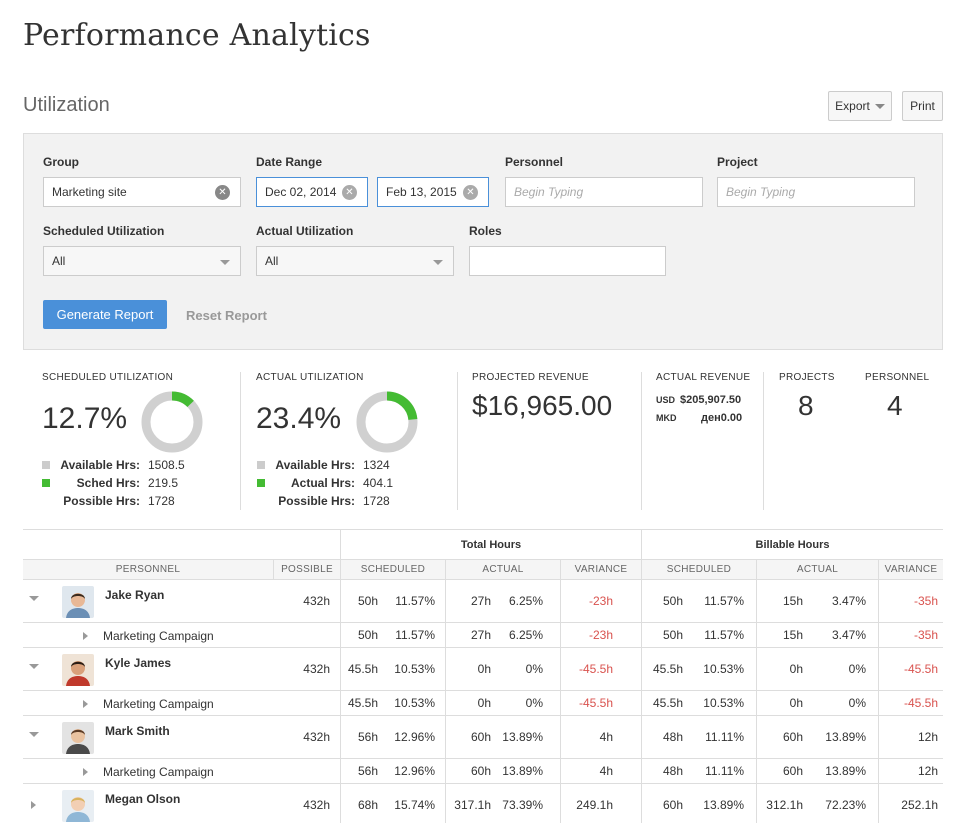 The width and height of the screenshot is (959, 823). I want to click on currency-amount: $205,907.50, so click(711, 400).